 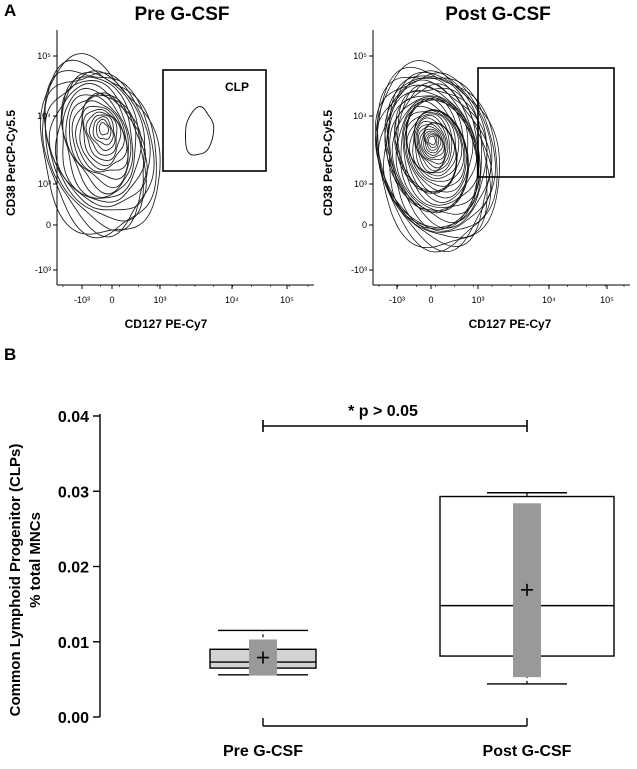 What do you see at coordinates (237, 87) in the screenshot?
I see `clp-gate-label: CLP` at bounding box center [237, 87].